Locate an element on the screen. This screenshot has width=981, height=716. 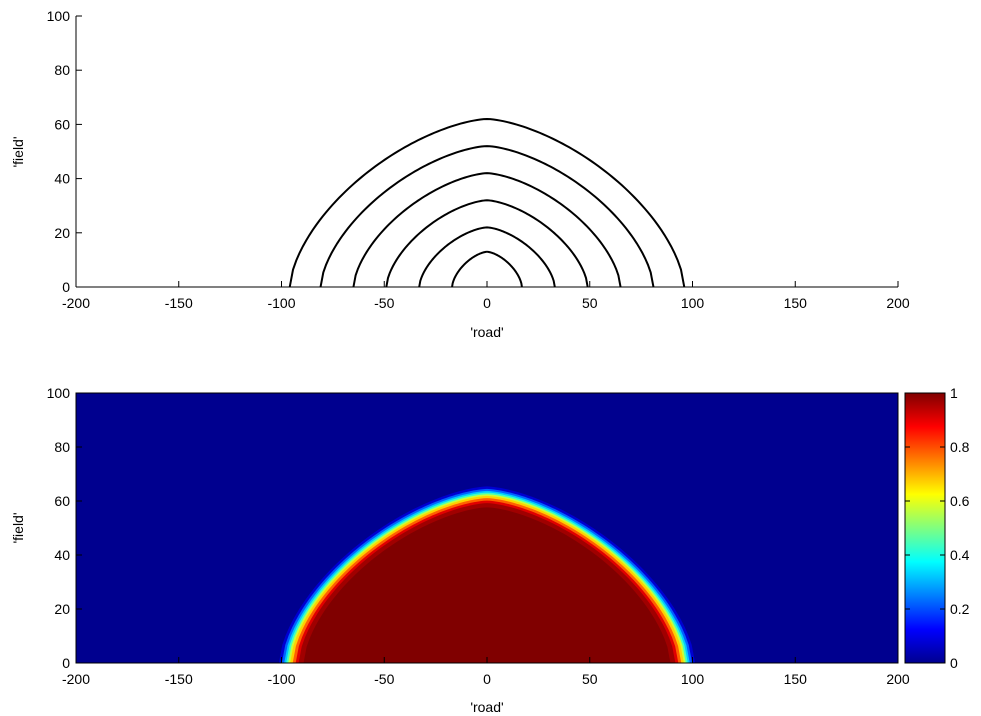
heatmap-y-tick-label: 100 is located at coordinates (59, 393).